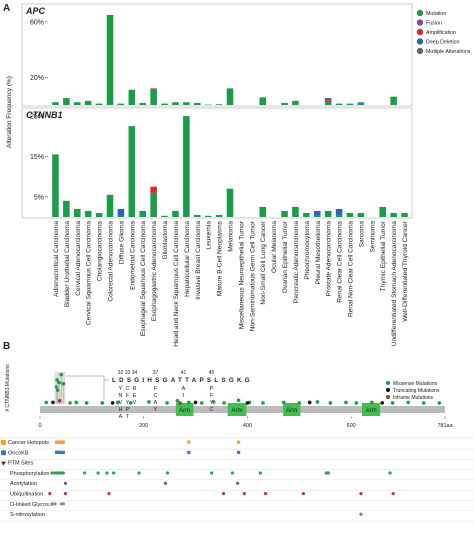 The width and height of the screenshot is (474, 538). I want to click on hotspot-position: 37, so click(156, 373).